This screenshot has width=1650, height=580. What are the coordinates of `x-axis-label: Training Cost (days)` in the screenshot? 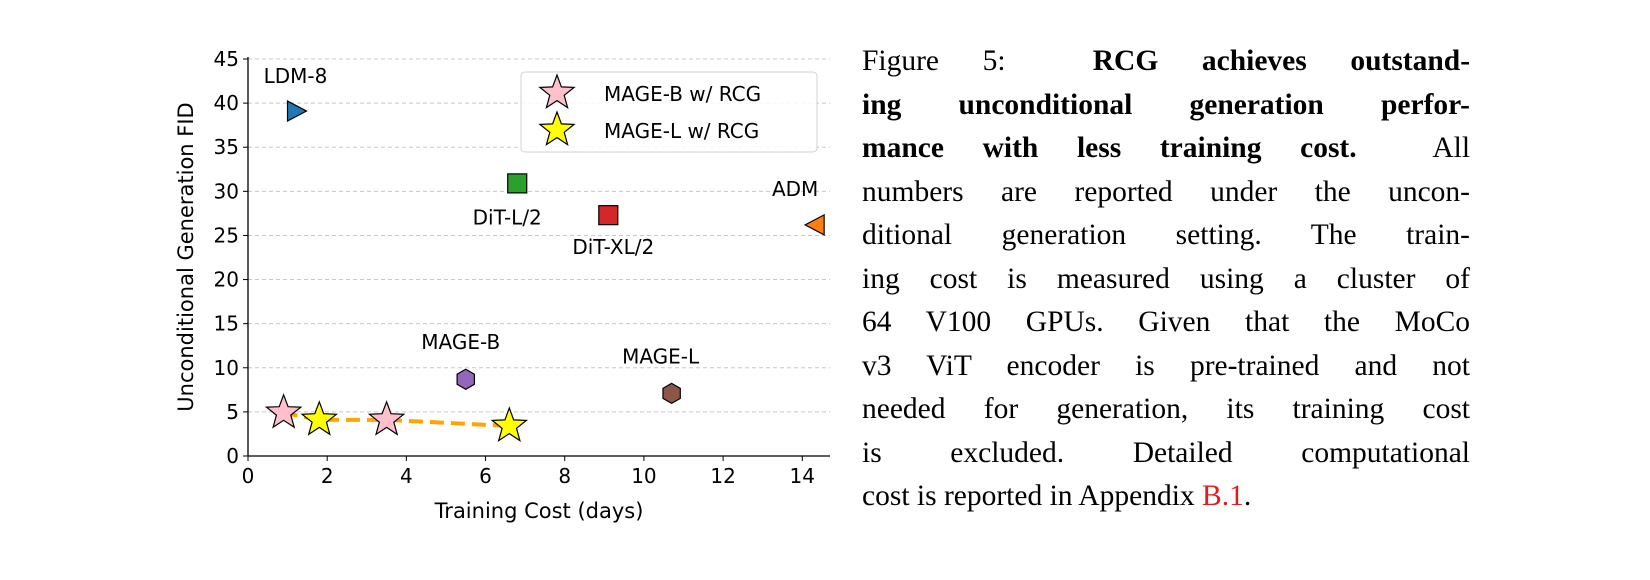 It's located at (539, 511).